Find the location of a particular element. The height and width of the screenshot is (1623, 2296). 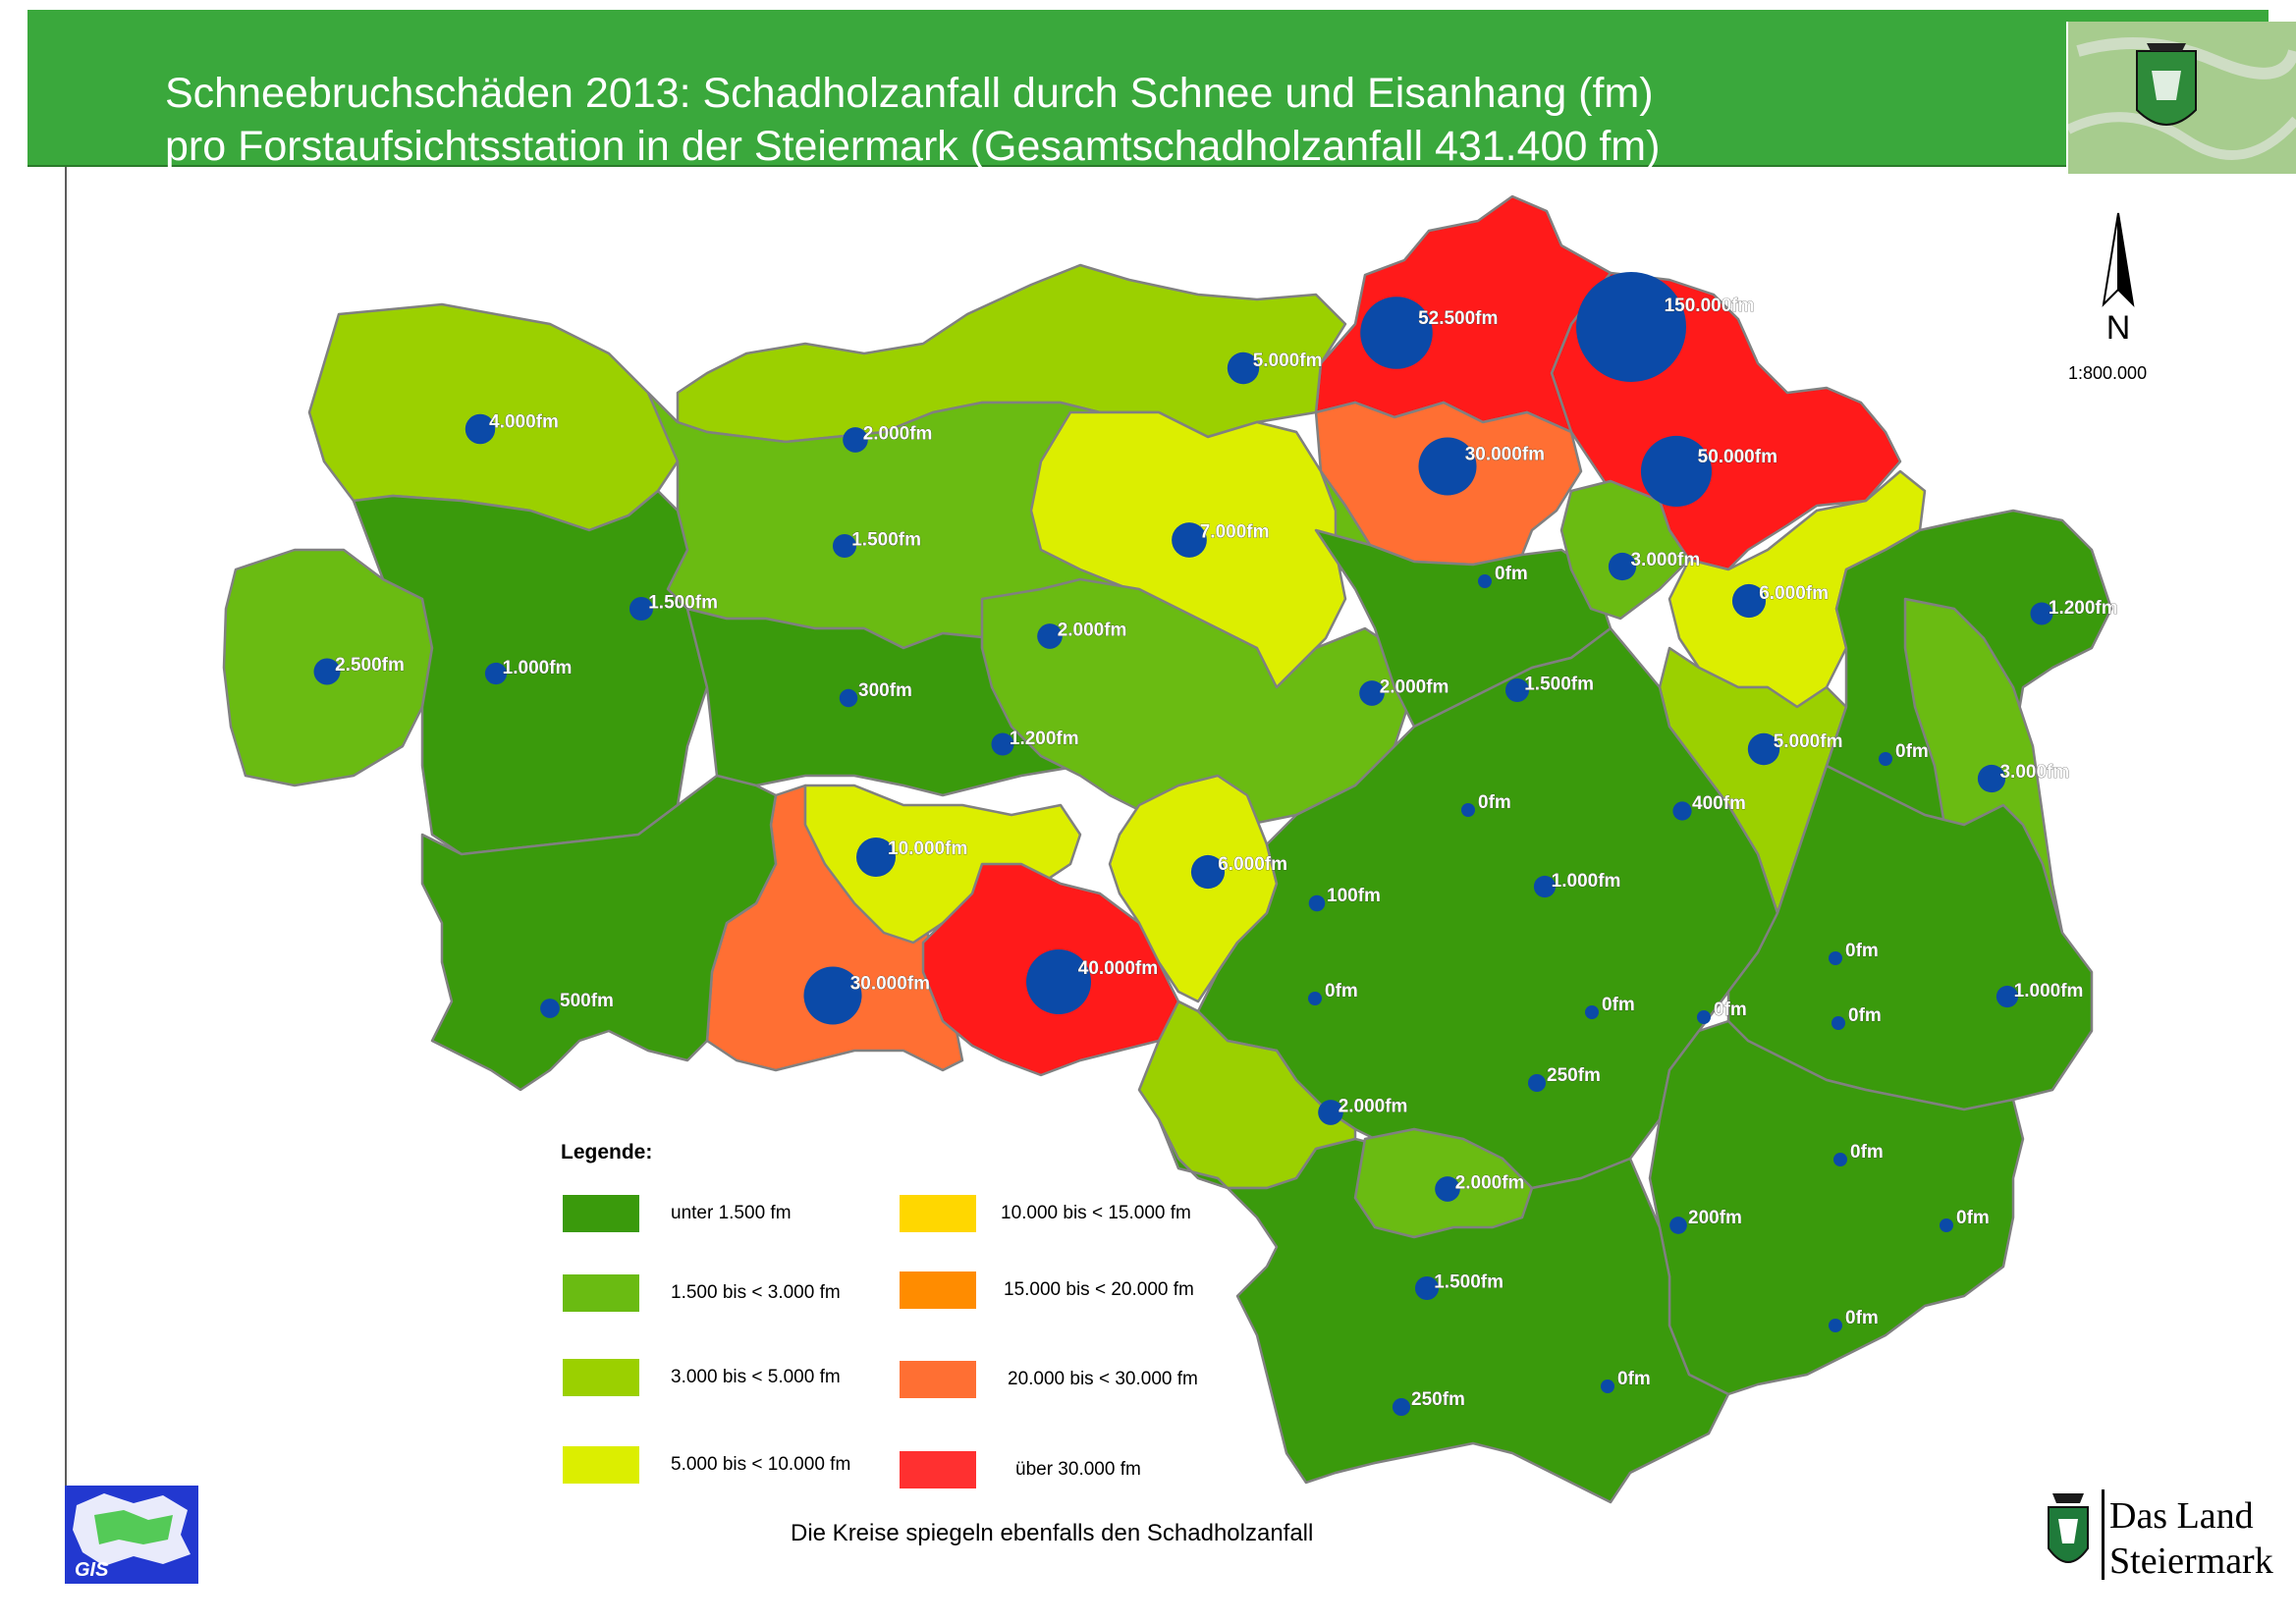

coat-of-arms-thumbnail is located at coordinates (2181, 98).